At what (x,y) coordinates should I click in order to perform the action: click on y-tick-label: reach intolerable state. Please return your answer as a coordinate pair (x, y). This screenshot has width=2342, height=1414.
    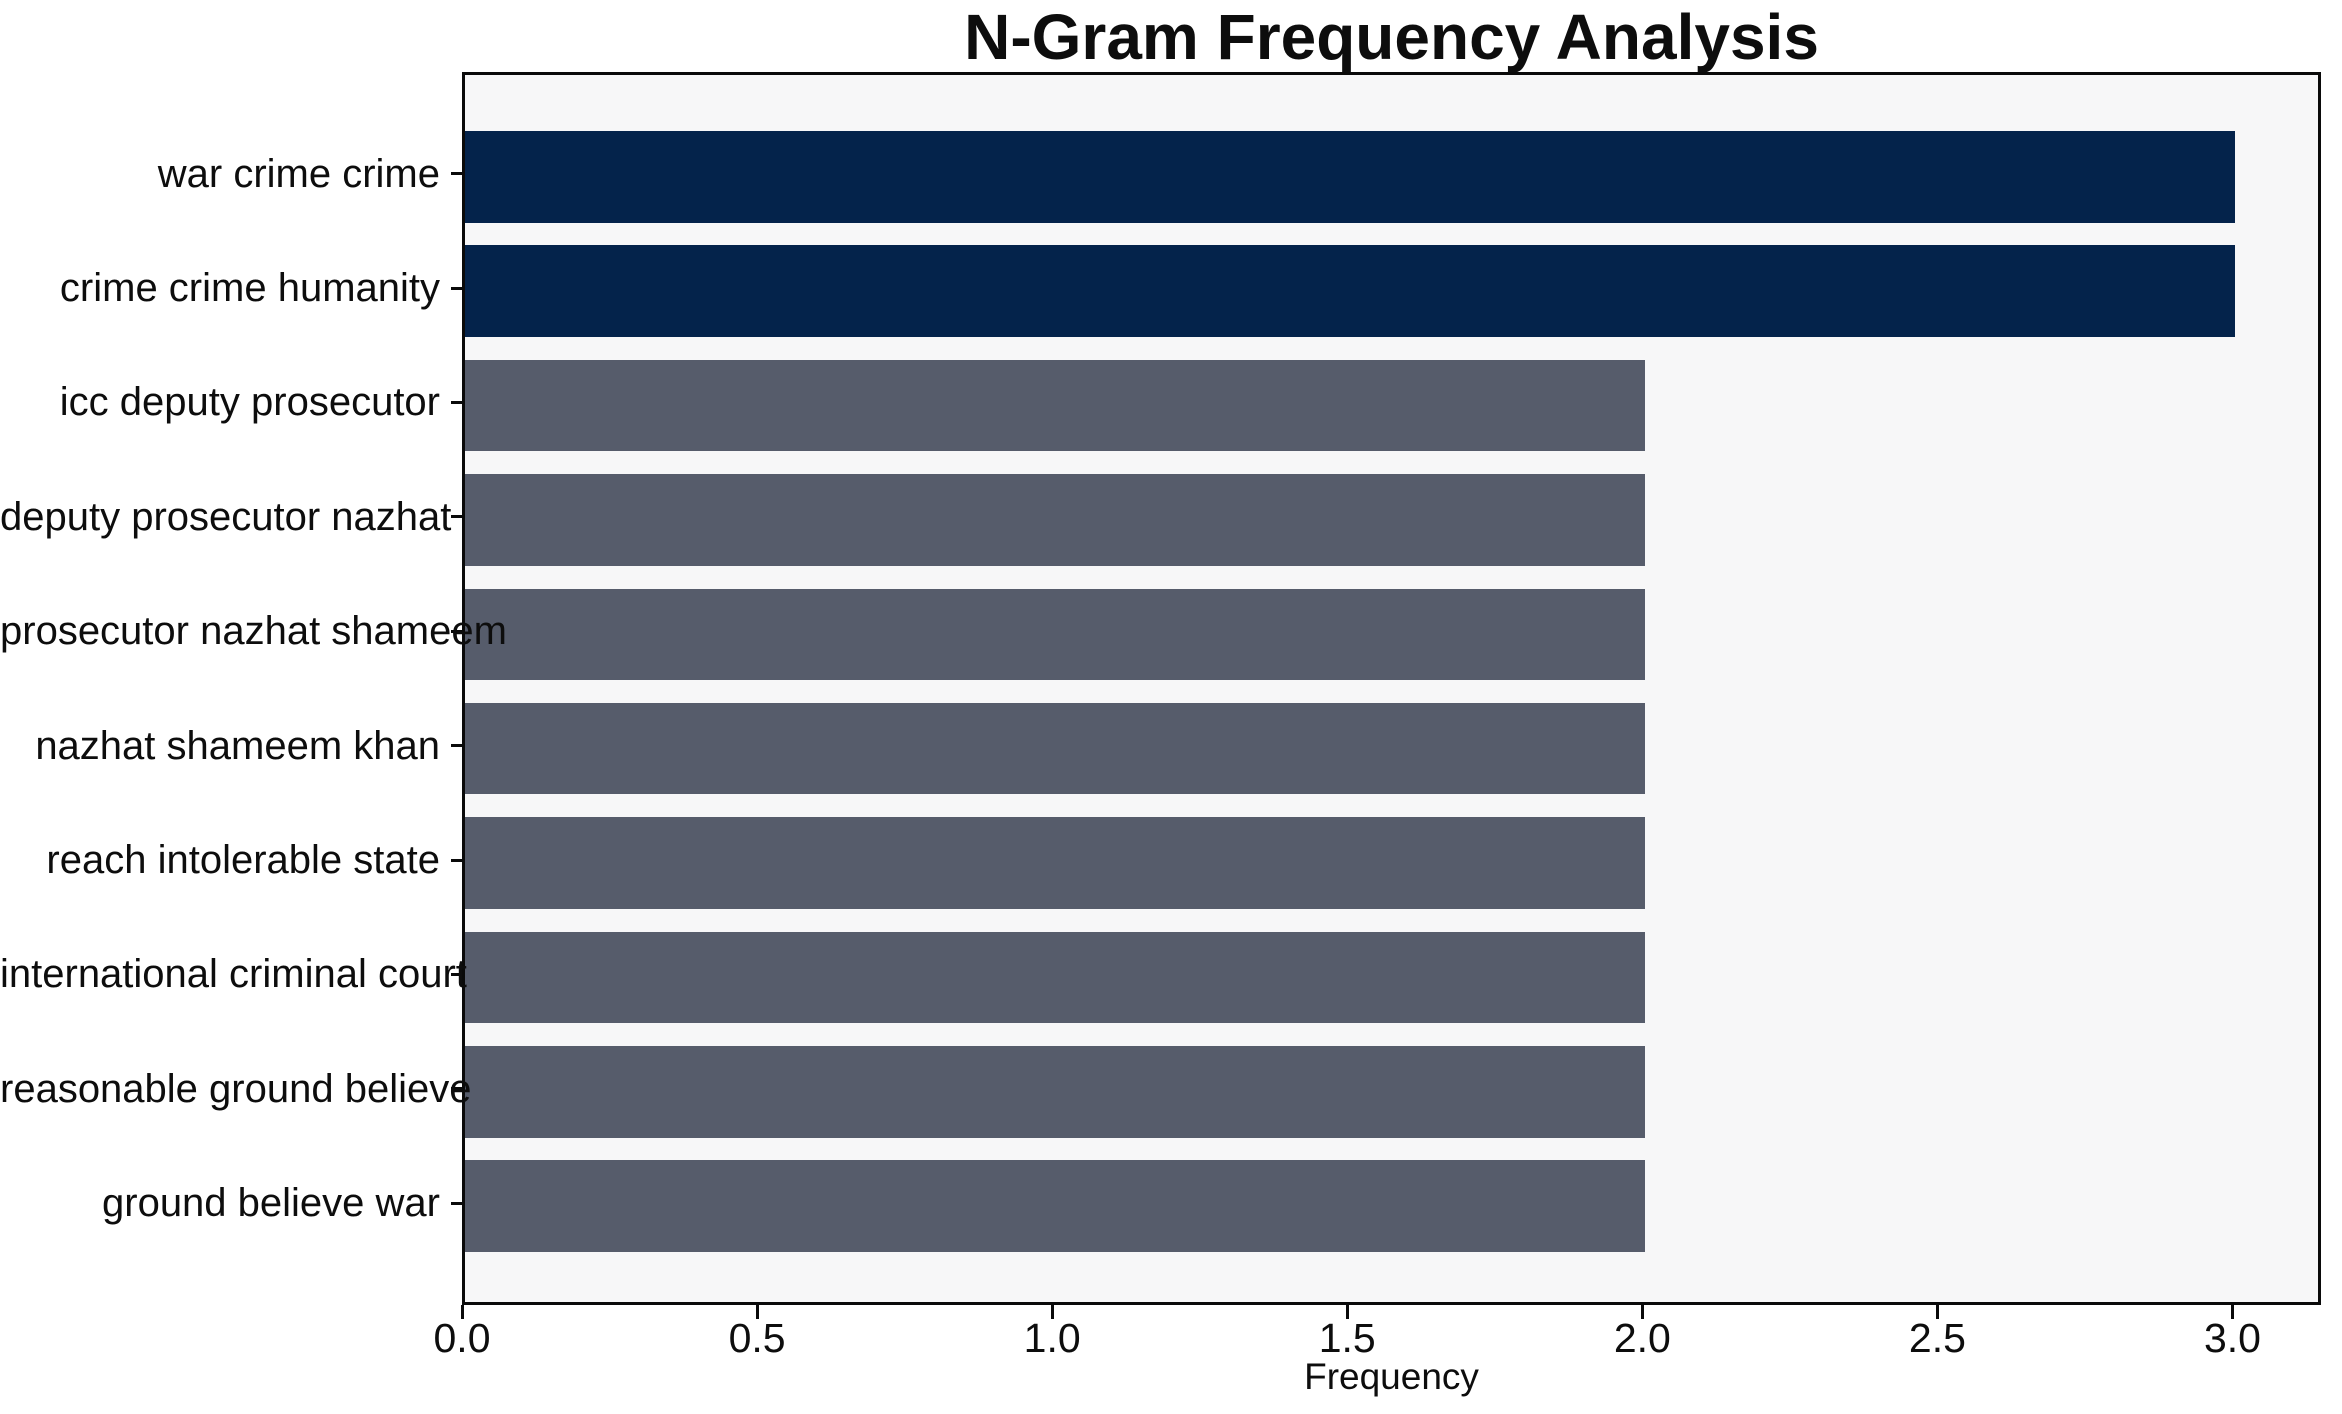
    Looking at the image, I should click on (243, 859).